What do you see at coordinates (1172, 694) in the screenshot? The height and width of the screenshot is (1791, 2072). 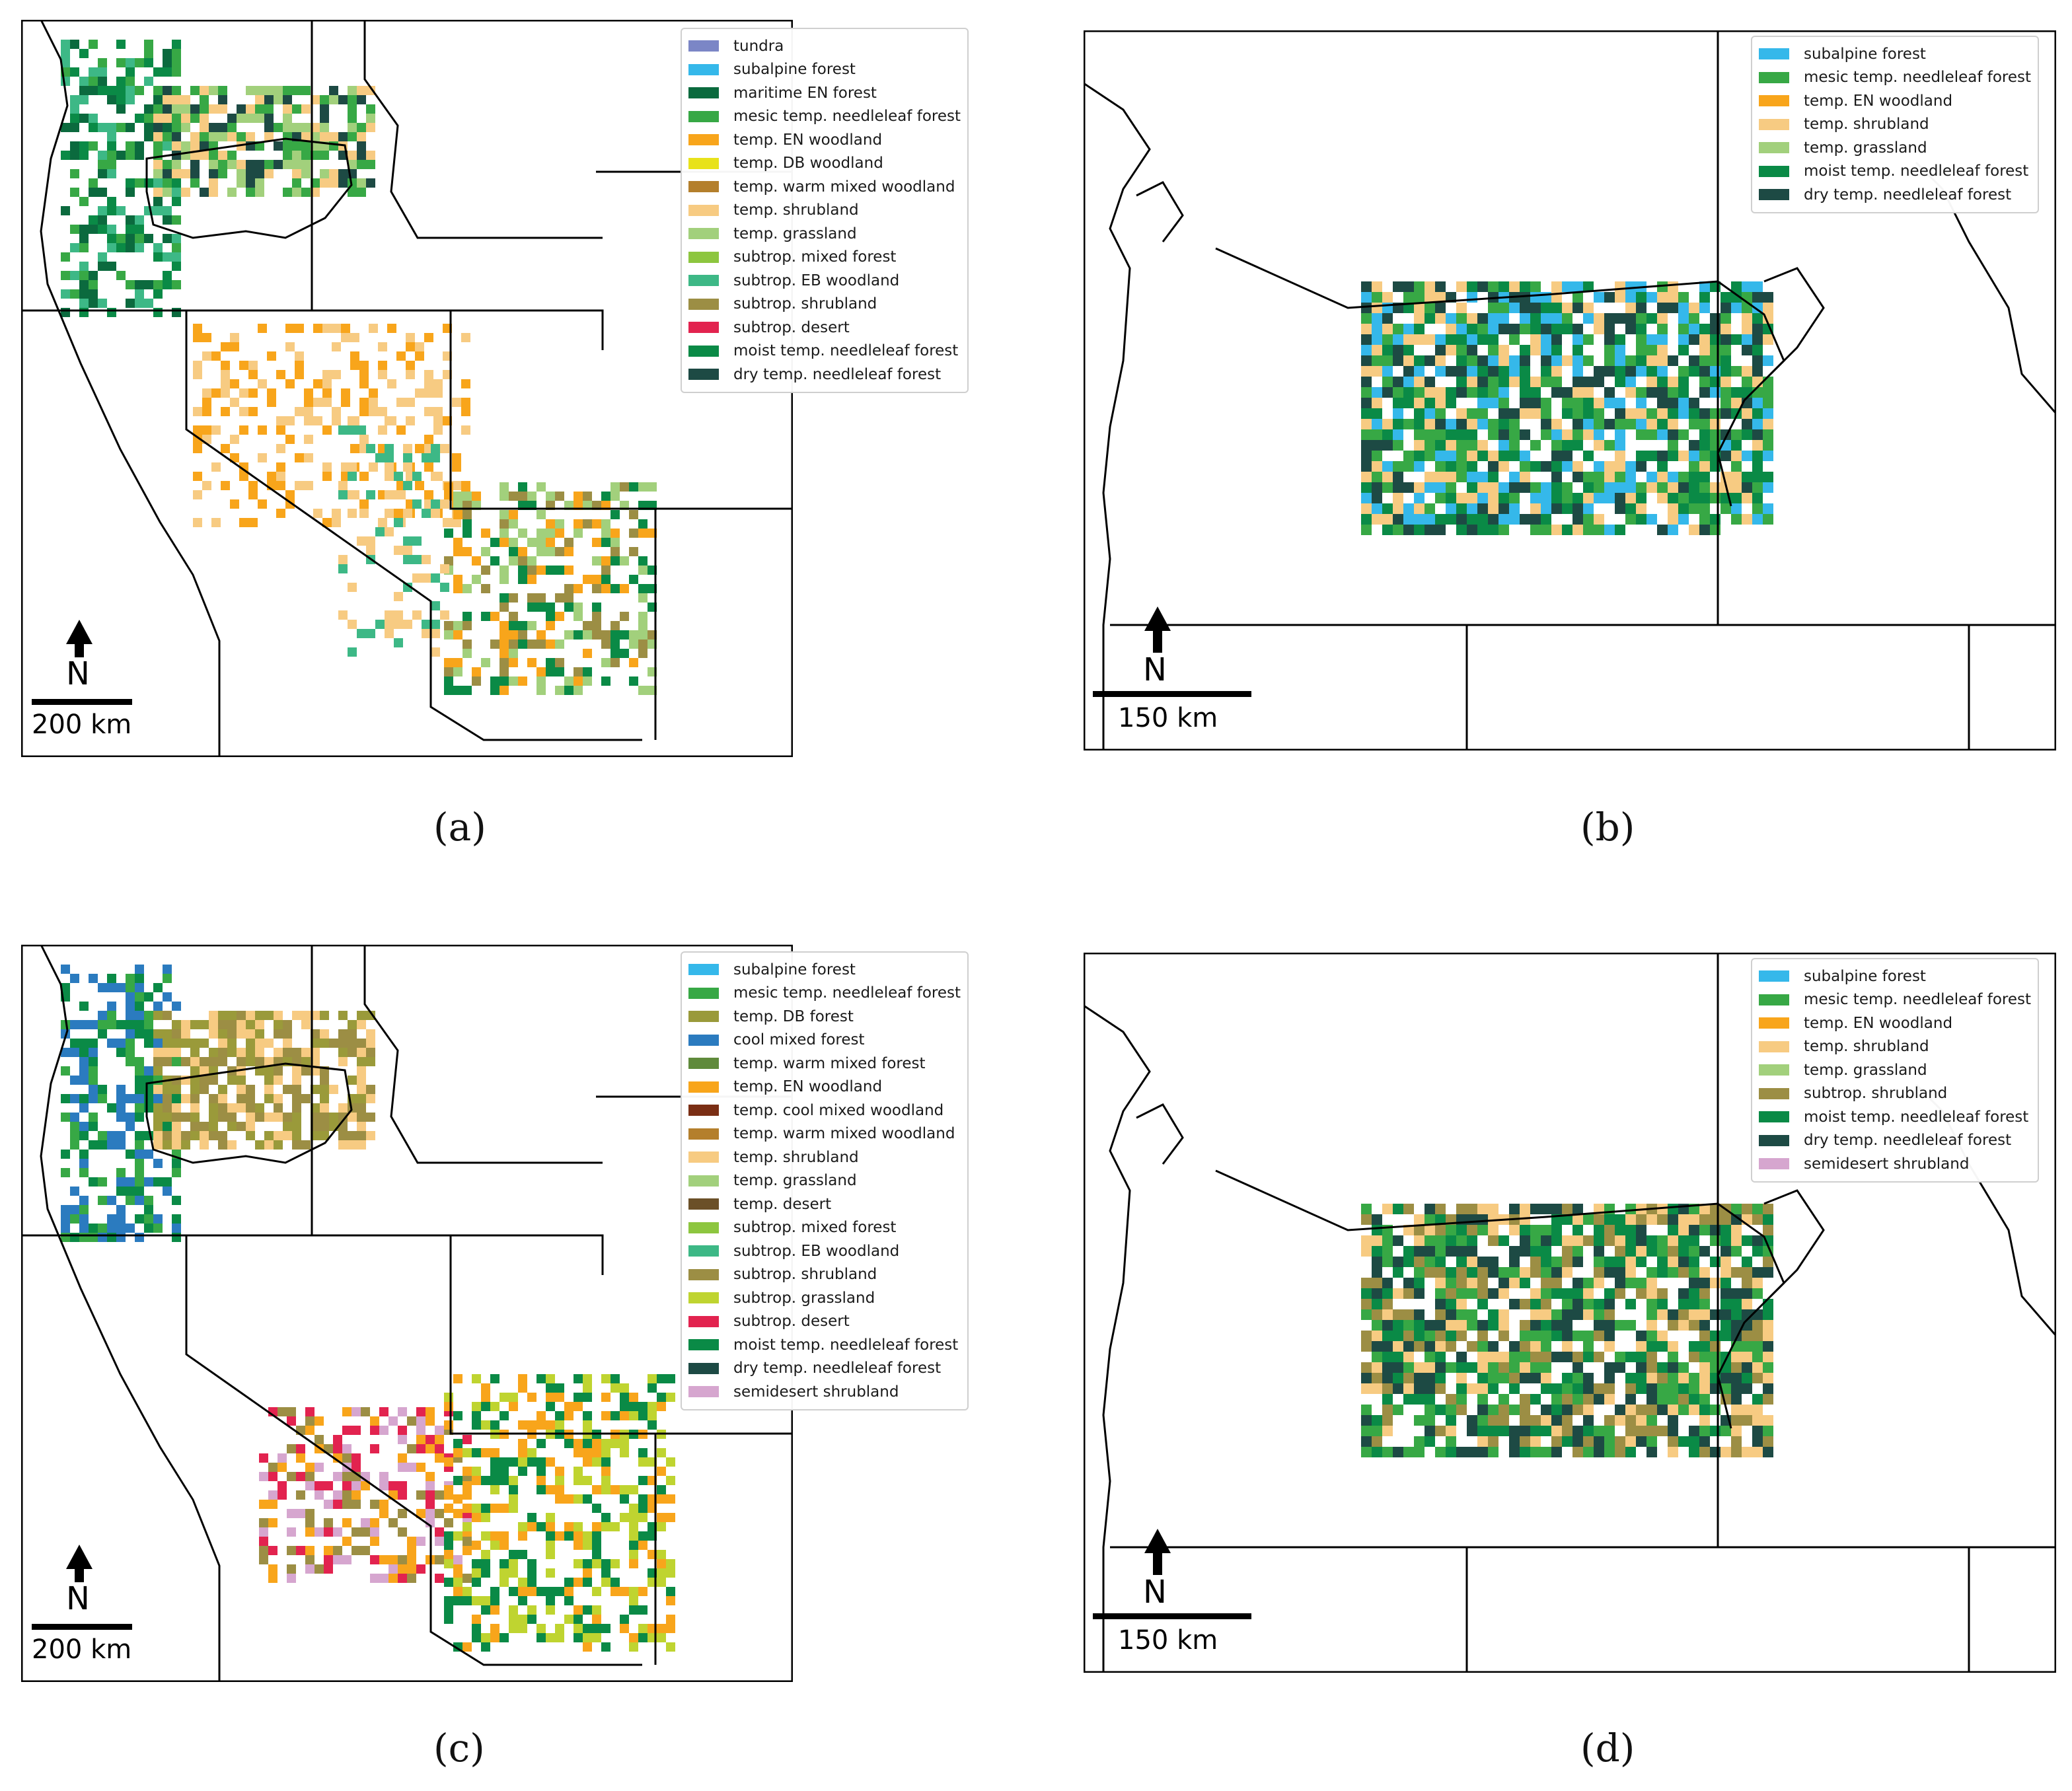 I see `scale-bar-b` at bounding box center [1172, 694].